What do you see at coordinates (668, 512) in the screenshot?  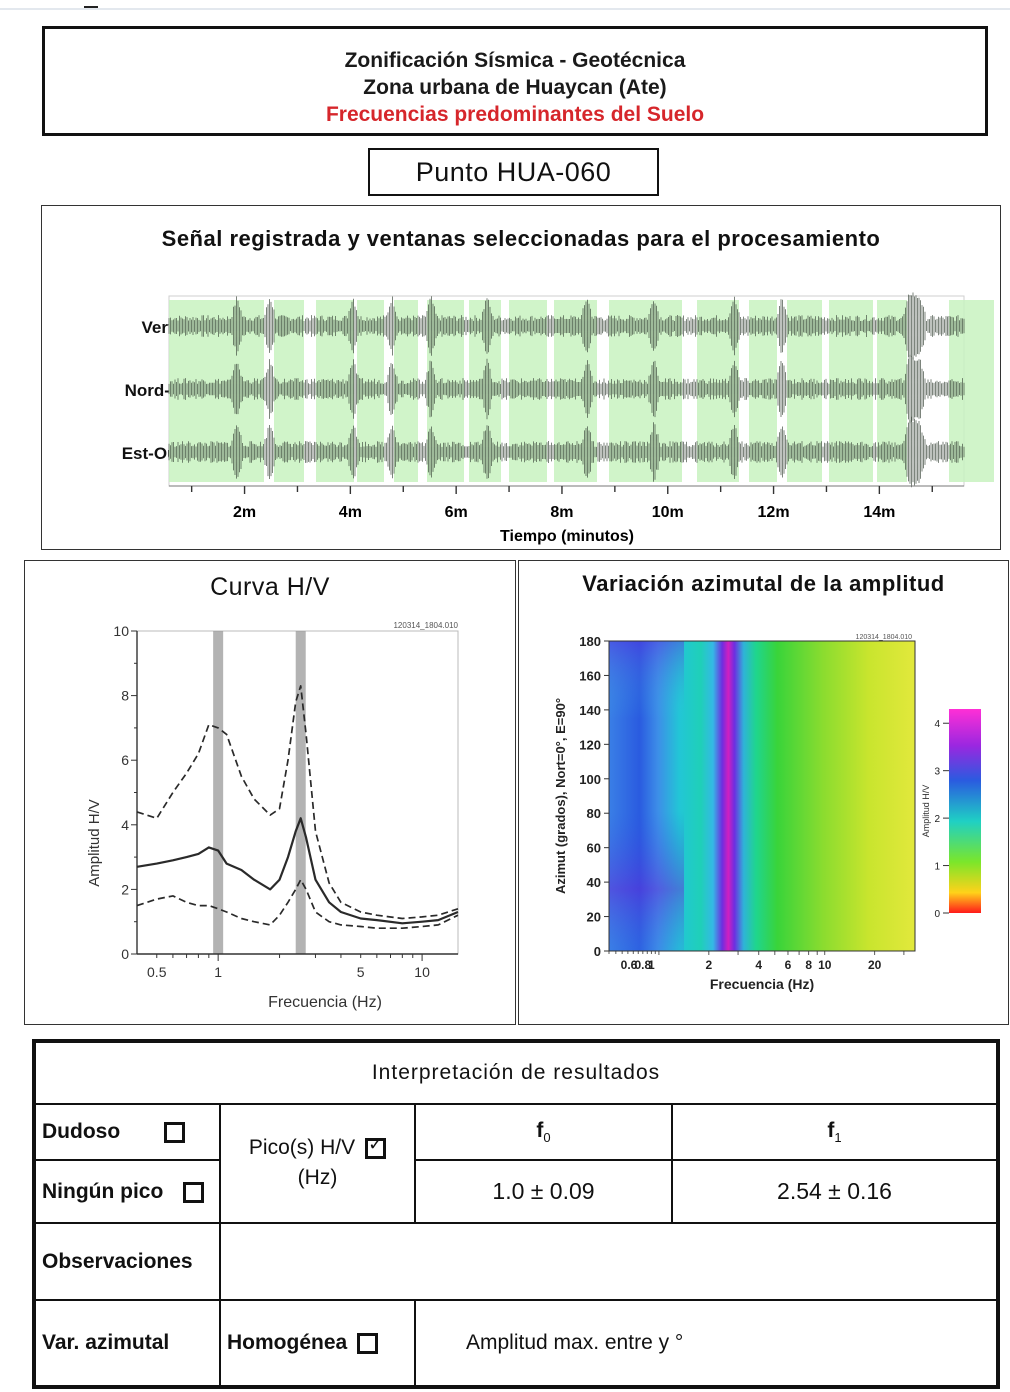 I see `time-tick-label: 10m` at bounding box center [668, 512].